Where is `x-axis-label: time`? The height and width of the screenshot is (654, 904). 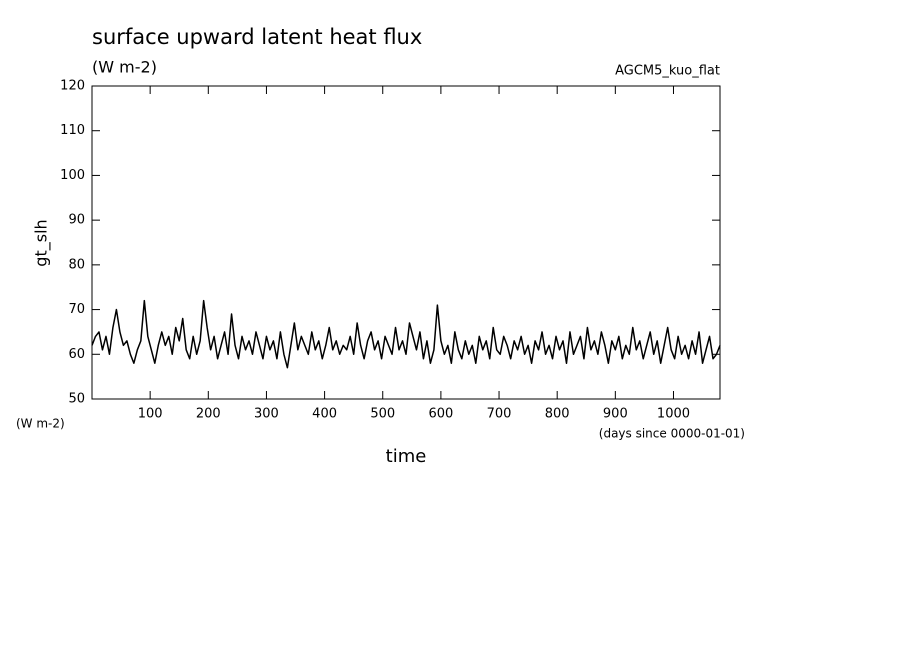
x-axis-label: time is located at coordinates (406, 456).